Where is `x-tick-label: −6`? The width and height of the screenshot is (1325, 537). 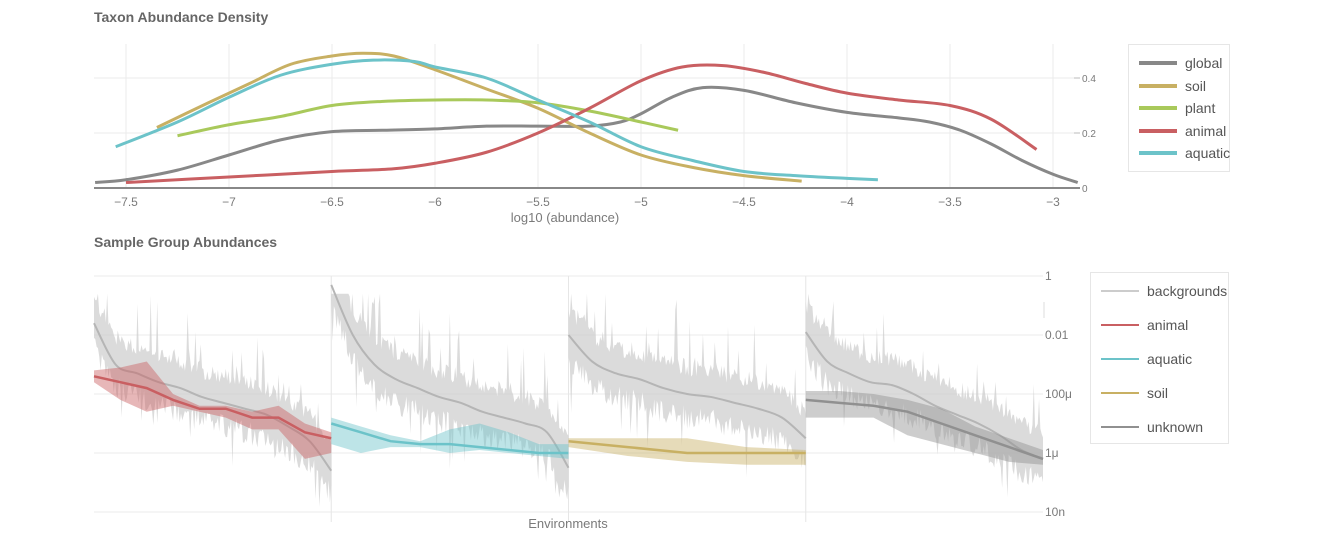 x-tick-label: −6 is located at coordinates (435, 202).